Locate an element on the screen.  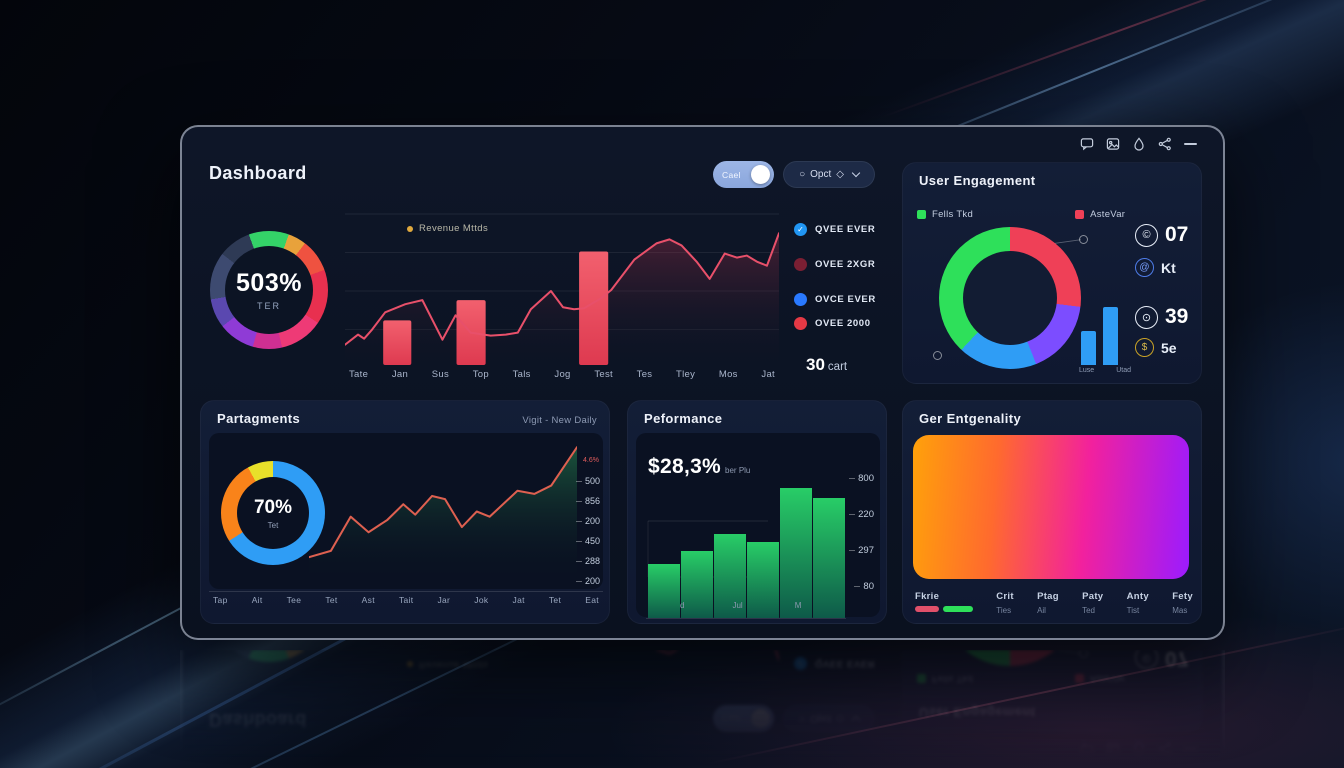
cart-total-value: 30 is located at coordinates (815, 364).